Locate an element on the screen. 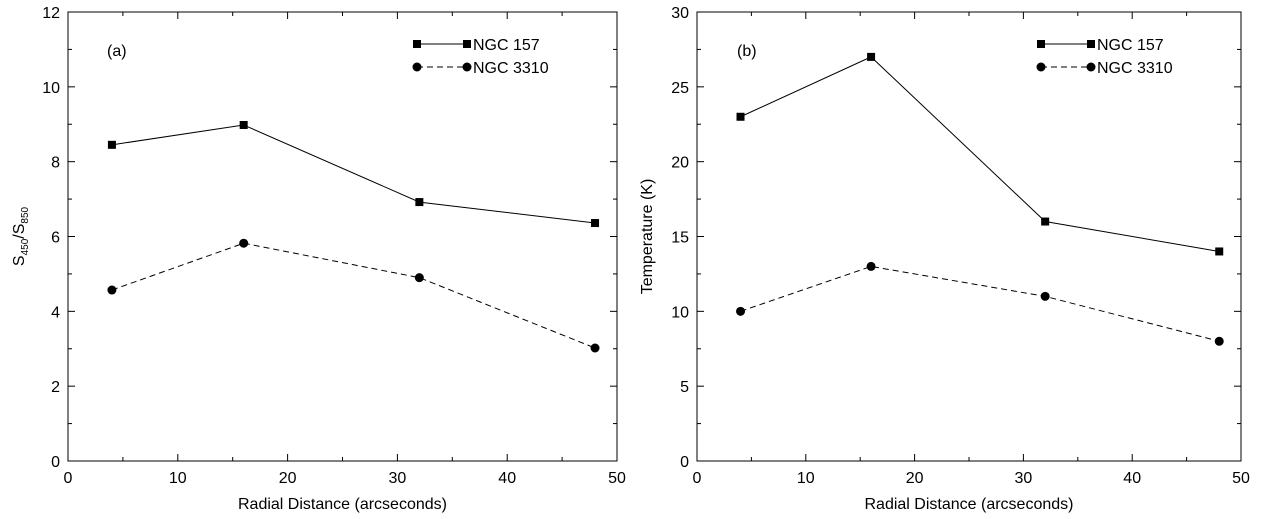  y-axis-title-base: S is located at coordinates (19, 260).